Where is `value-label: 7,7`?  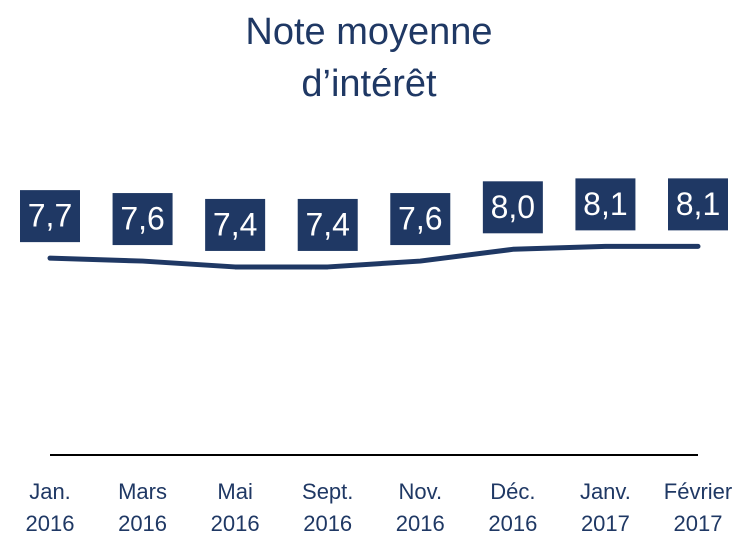
value-label: 7,7 is located at coordinates (50, 216).